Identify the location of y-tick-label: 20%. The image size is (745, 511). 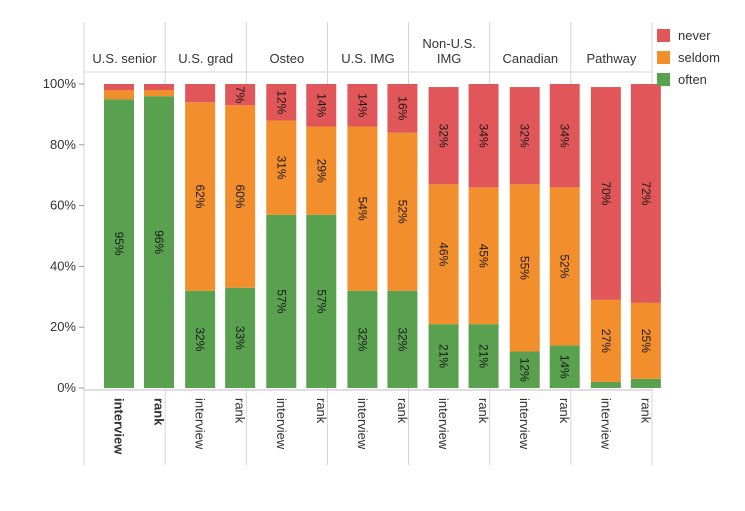
(63, 326).